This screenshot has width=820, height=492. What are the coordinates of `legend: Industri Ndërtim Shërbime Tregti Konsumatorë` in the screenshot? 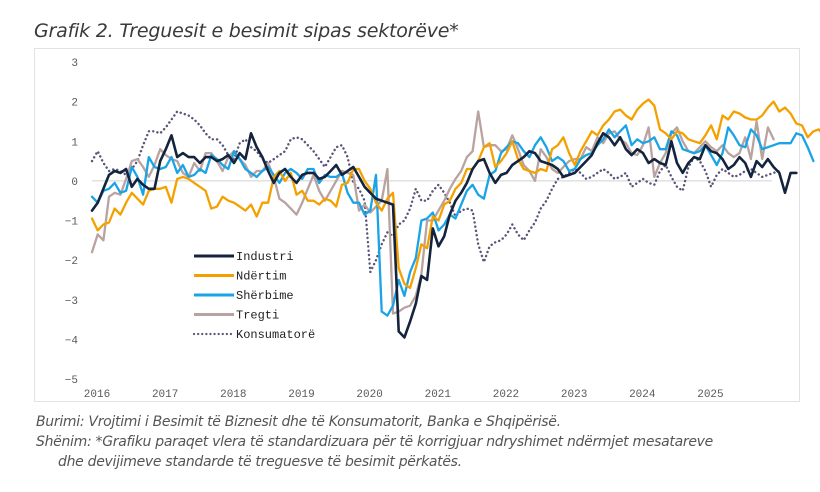 It's located at (253, 296).